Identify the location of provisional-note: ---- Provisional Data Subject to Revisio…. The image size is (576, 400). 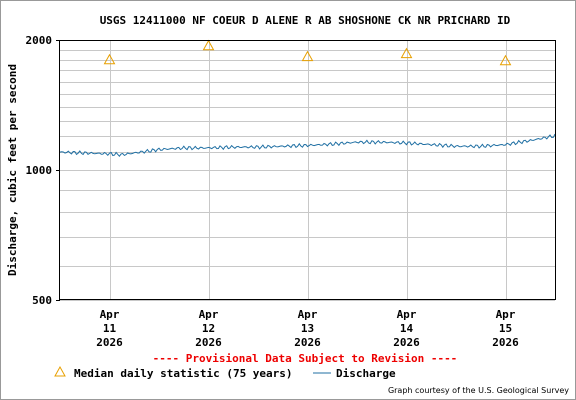
(305, 358).